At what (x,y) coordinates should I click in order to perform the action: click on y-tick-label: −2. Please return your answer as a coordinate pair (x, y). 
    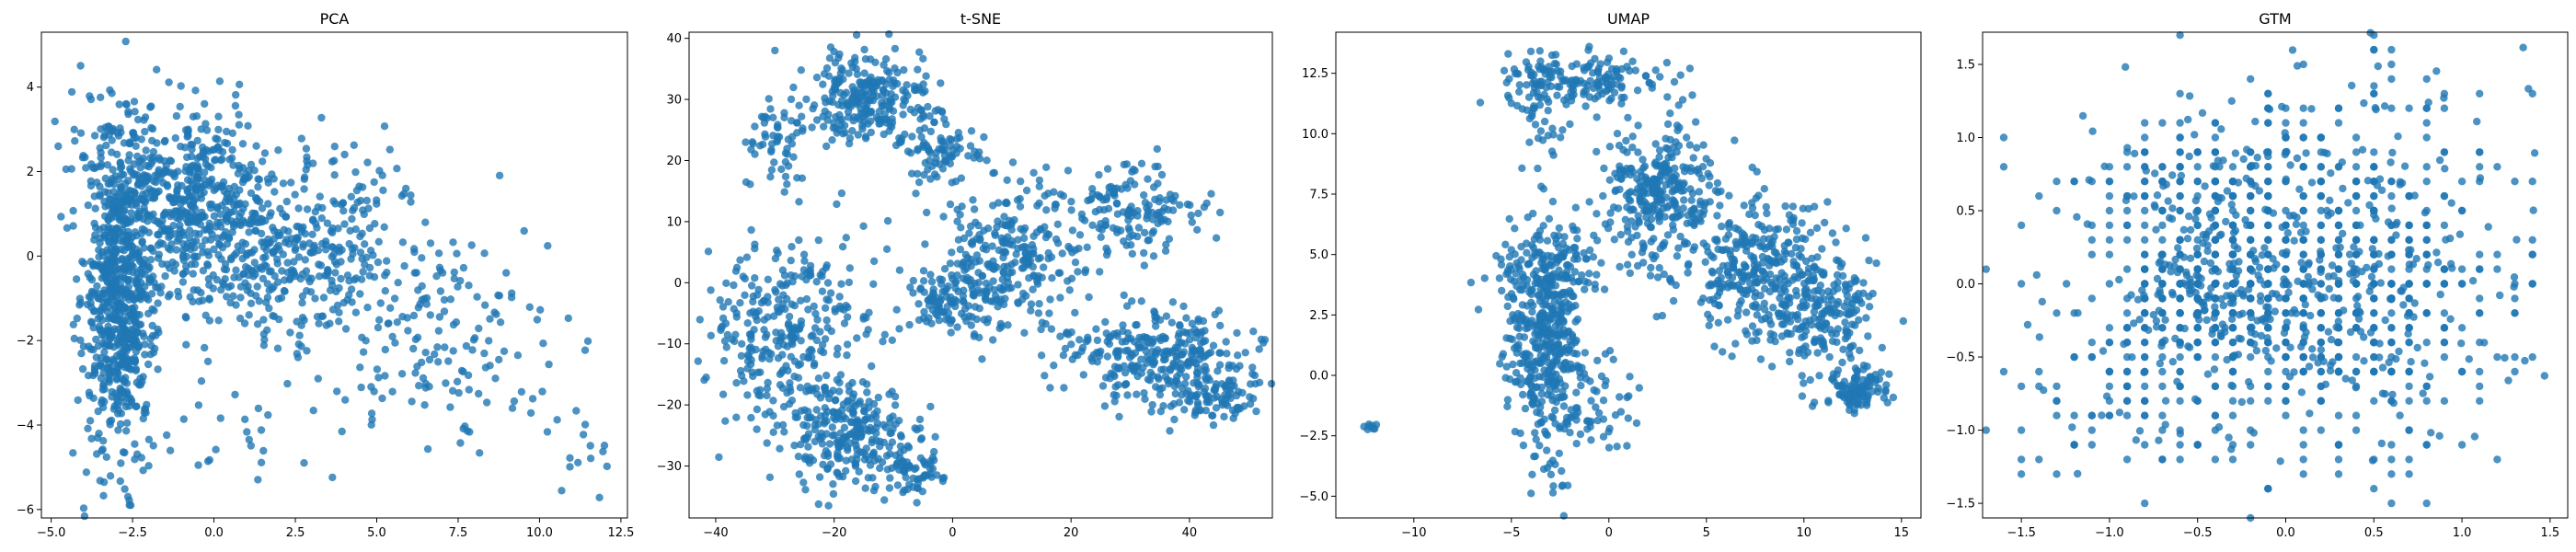
    Looking at the image, I should click on (25, 342).